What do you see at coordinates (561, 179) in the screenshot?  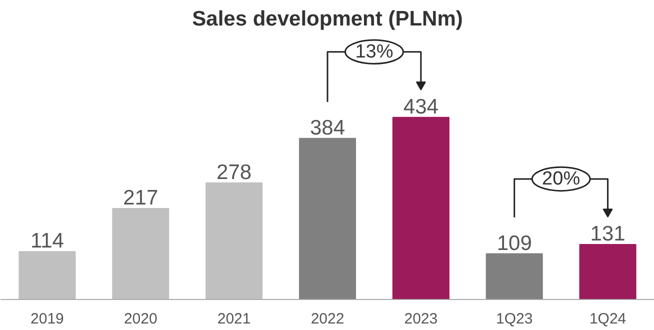 I see `annotation: 20%` at bounding box center [561, 179].